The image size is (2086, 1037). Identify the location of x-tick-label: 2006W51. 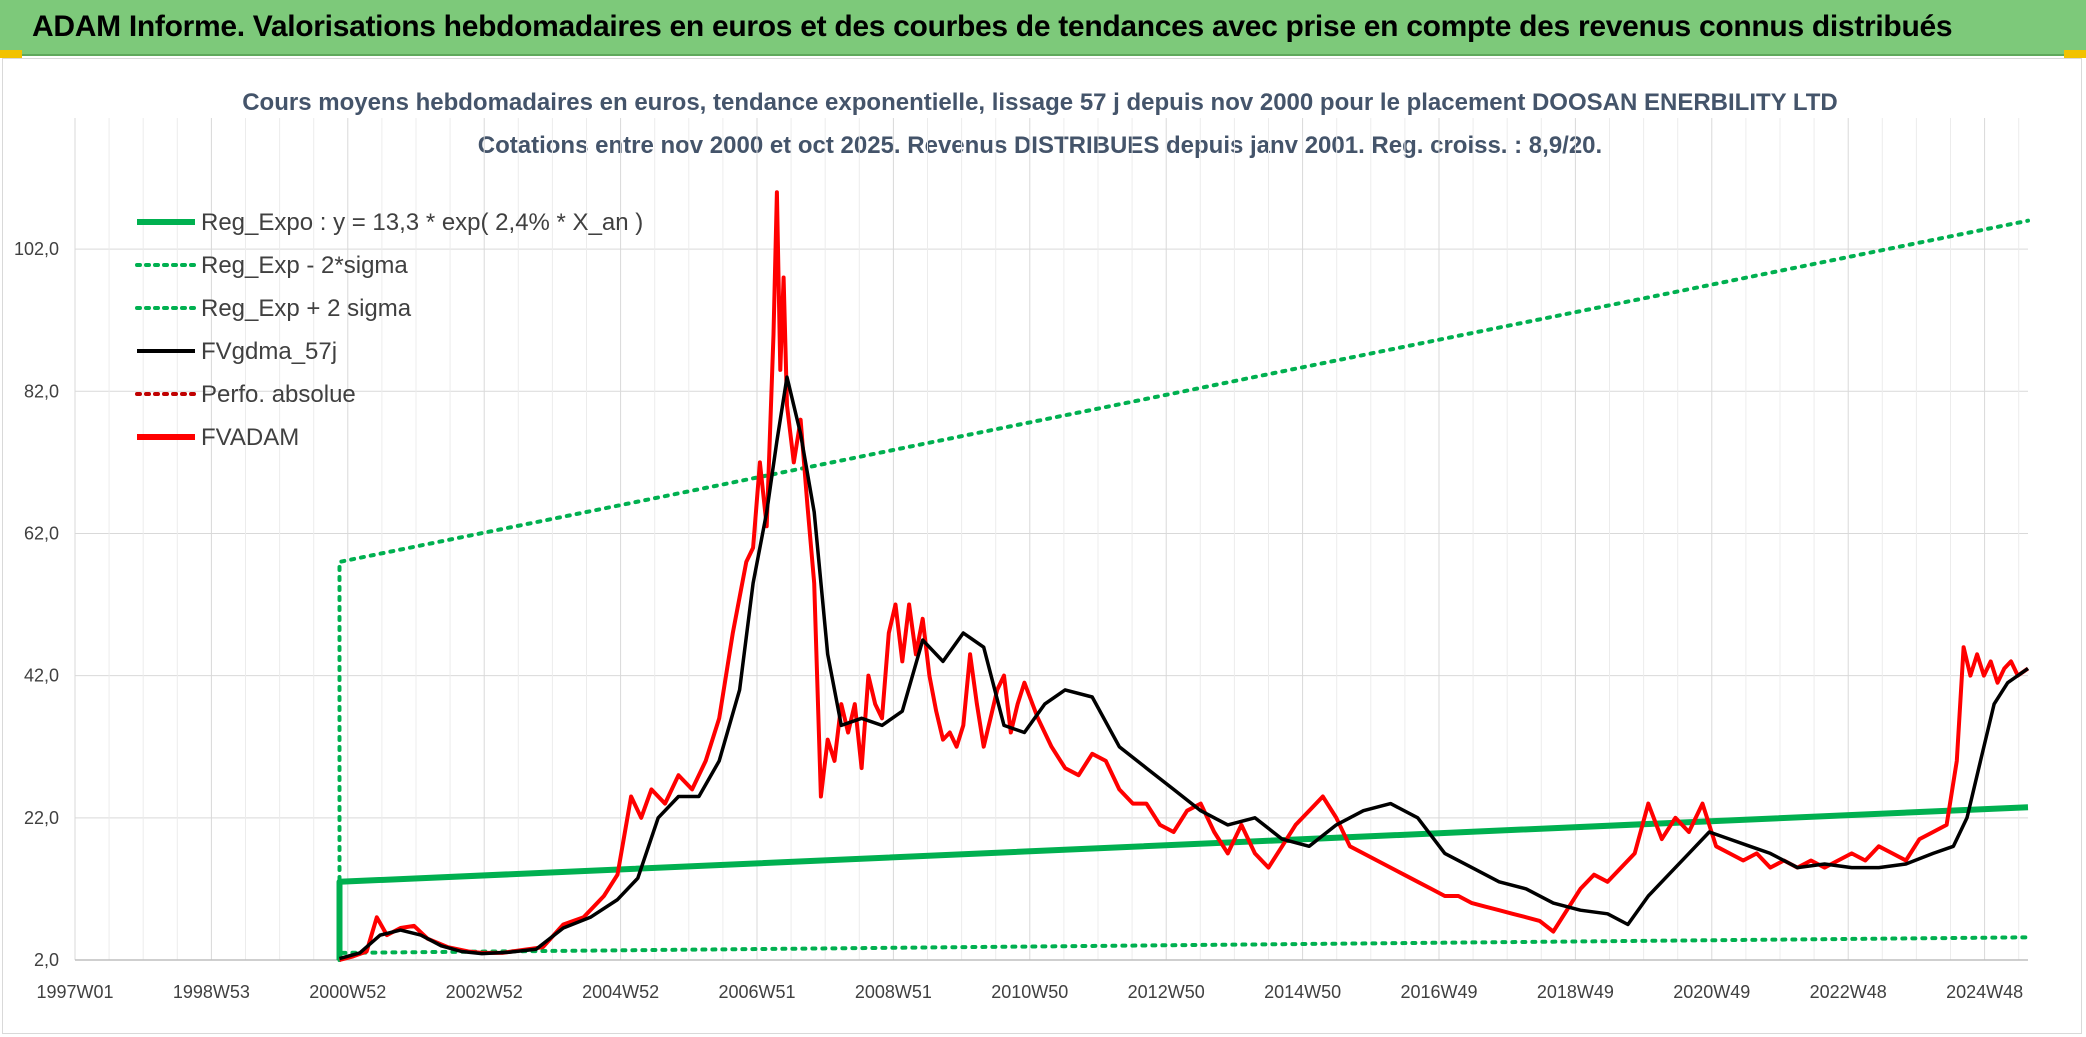
(756, 992).